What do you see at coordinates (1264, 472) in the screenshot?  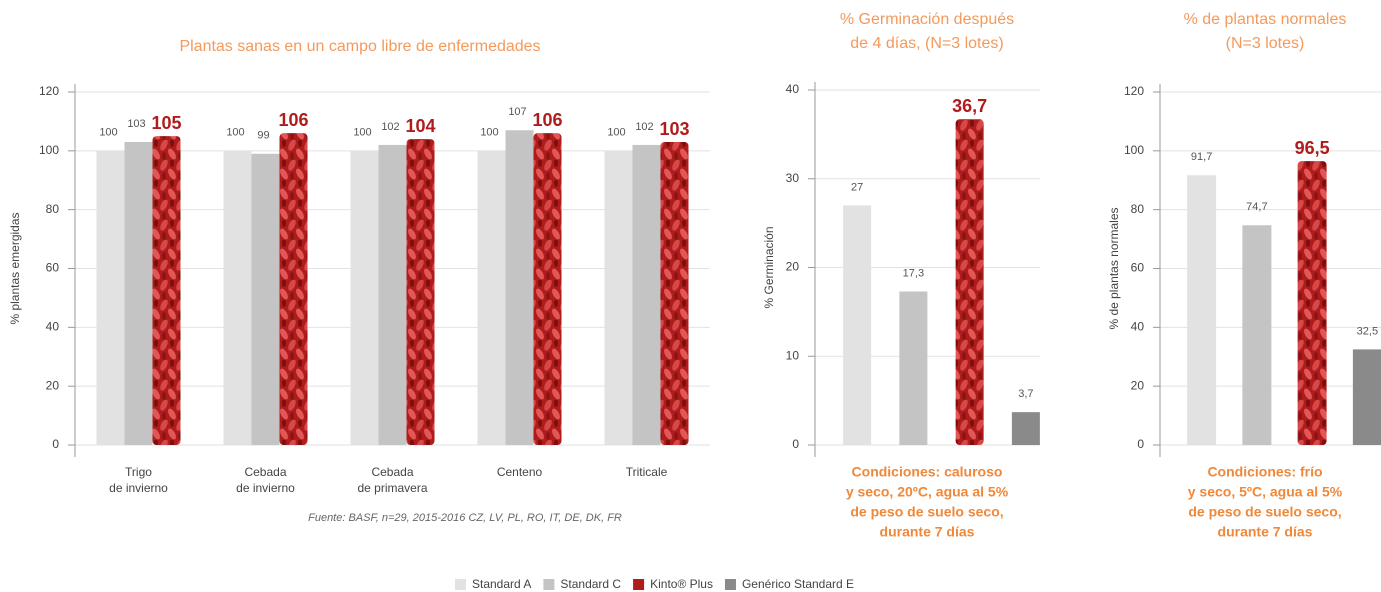 I see `note: Condiciones: frío` at bounding box center [1264, 472].